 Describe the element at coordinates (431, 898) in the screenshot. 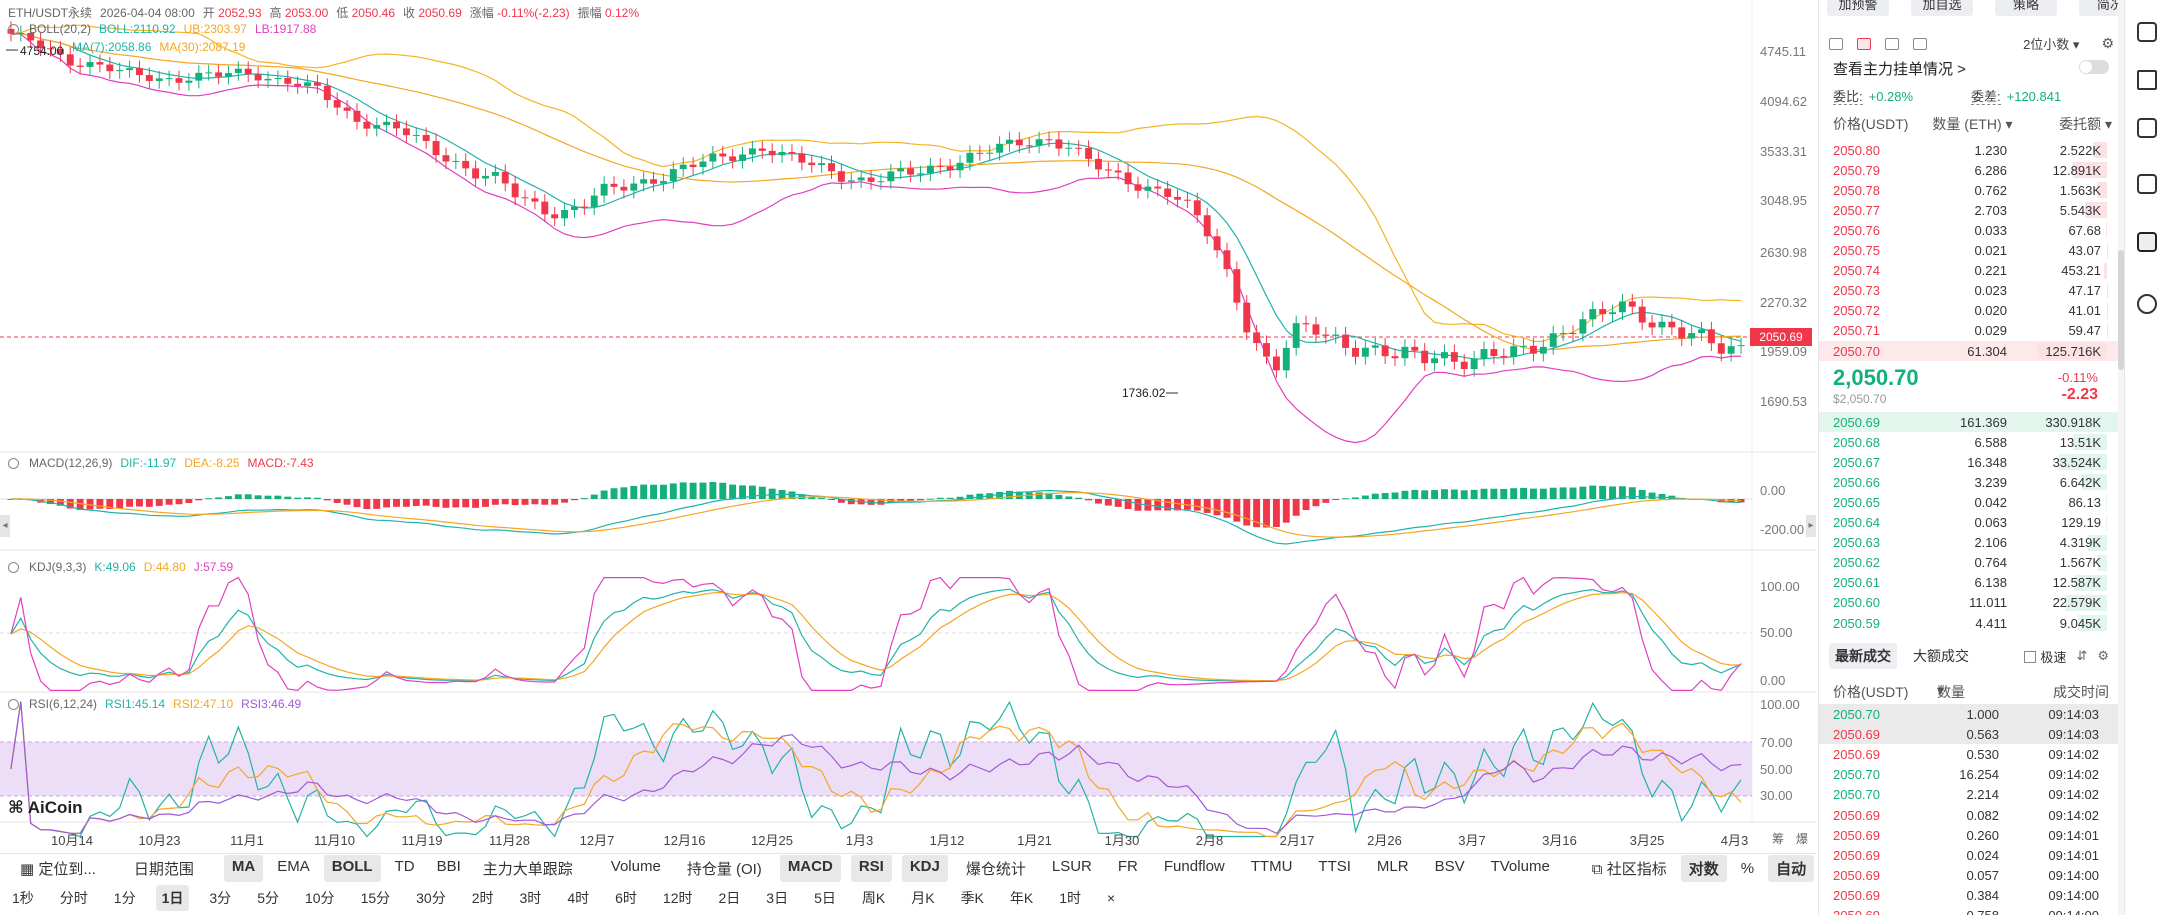

I see `interval-8: 30分` at that location.